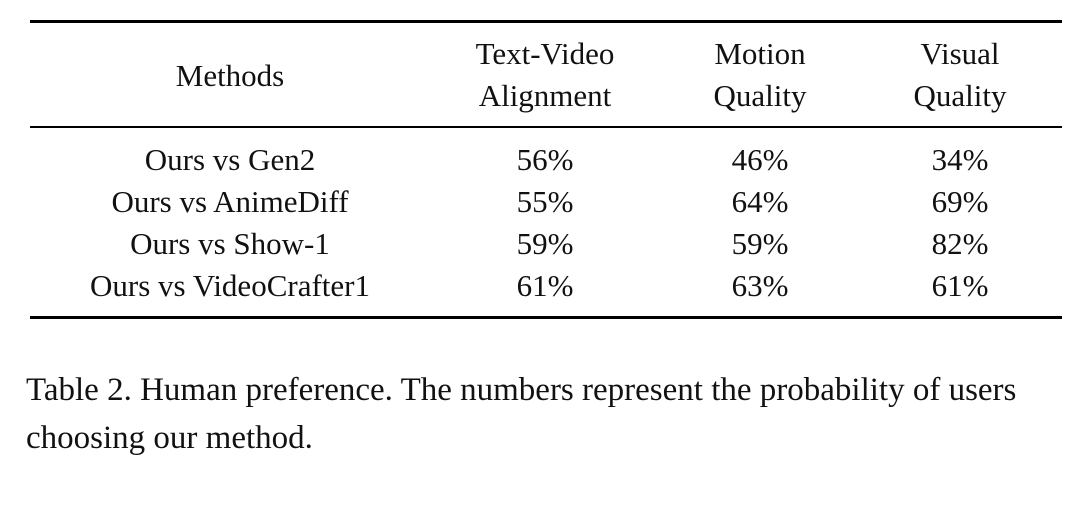  Describe the element at coordinates (960, 53) in the screenshot. I see `header-visual-line1: Visual` at that location.